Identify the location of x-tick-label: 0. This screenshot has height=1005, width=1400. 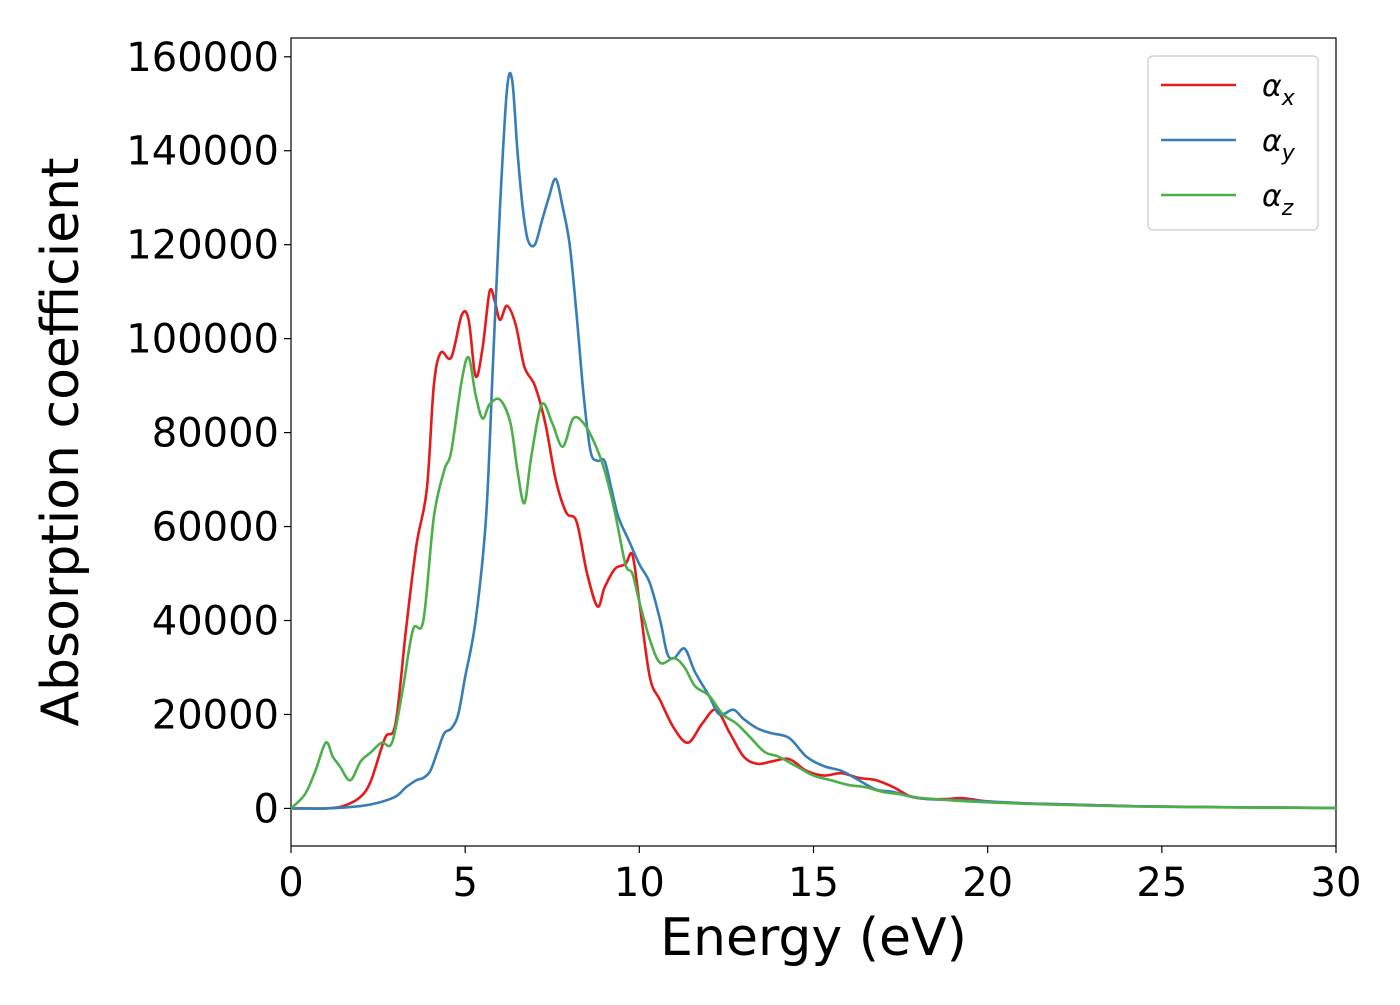
(290, 883).